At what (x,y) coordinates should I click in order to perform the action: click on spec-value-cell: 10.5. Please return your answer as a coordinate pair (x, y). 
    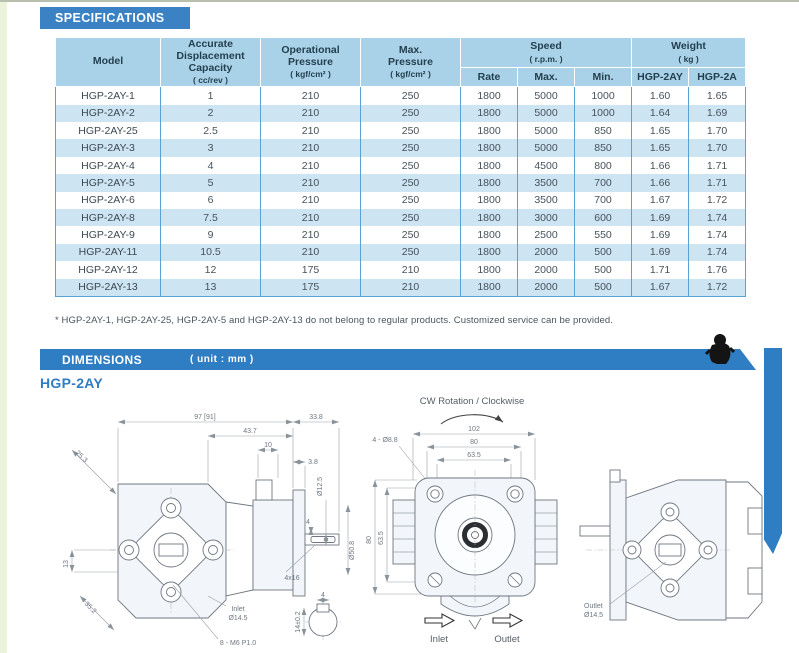
    Looking at the image, I should click on (210, 252).